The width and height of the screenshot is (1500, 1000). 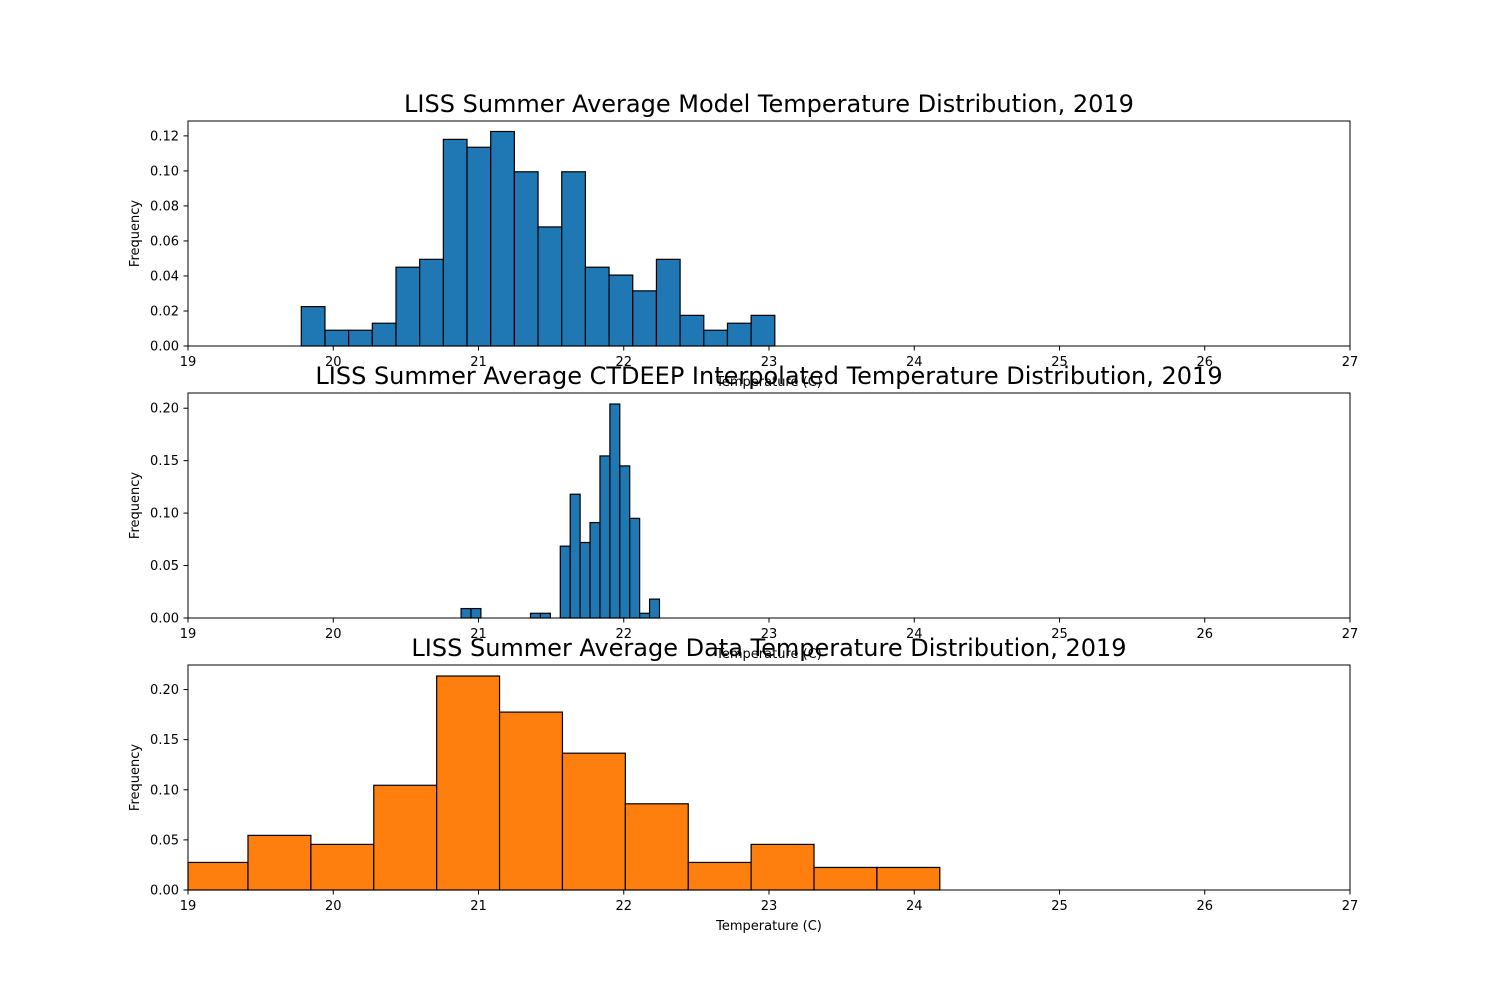 What do you see at coordinates (164, 276) in the screenshot?
I see `y-tick-label: 0.04` at bounding box center [164, 276].